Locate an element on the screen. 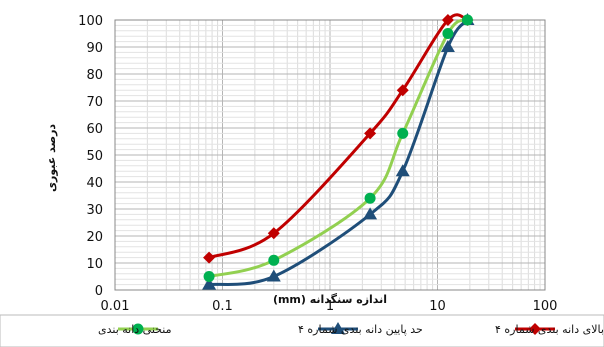  y-tick-label: 50 is located at coordinates (94, 156).